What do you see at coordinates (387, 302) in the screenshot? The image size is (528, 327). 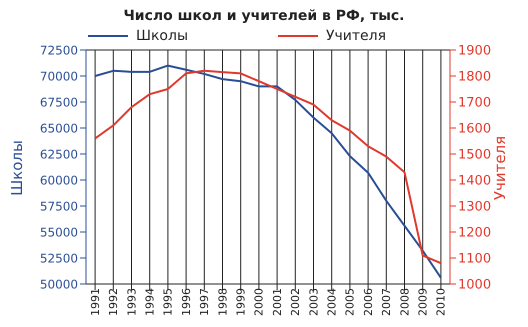 I see `x-tick-label: 2007` at bounding box center [387, 302].